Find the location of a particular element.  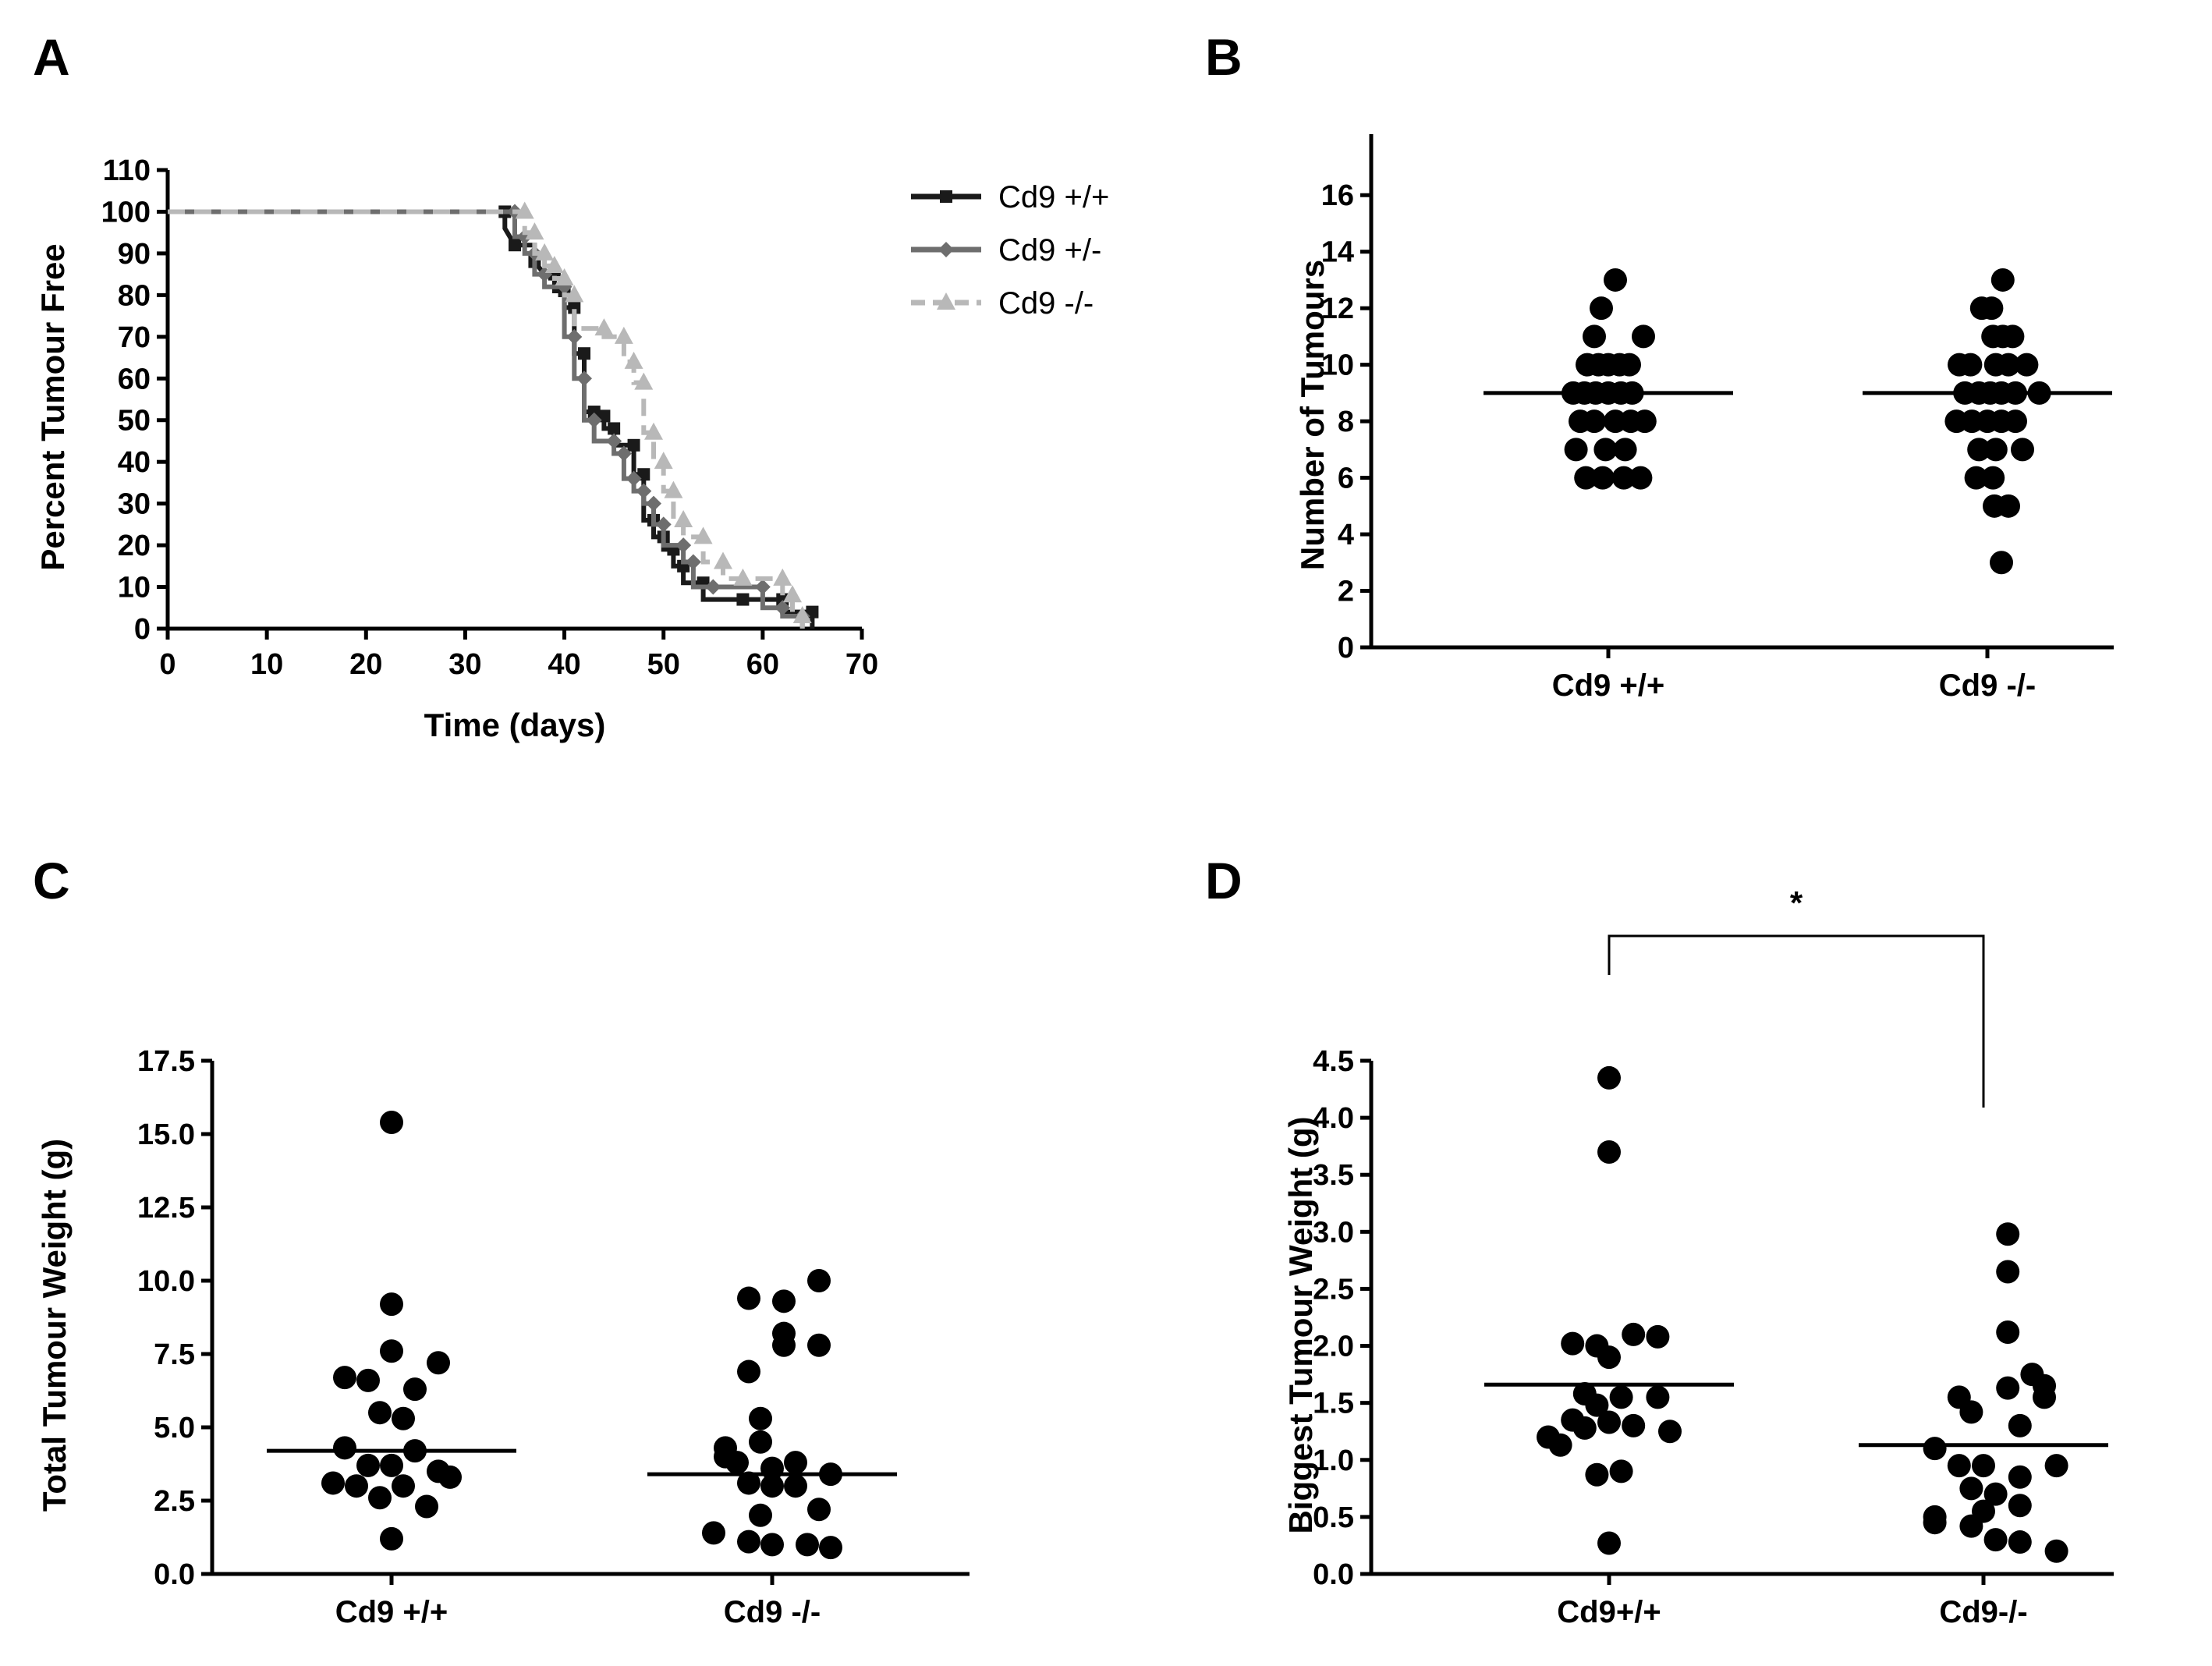

p3-category-label-1: Cd9-/- is located at coordinates (1983, 1612).